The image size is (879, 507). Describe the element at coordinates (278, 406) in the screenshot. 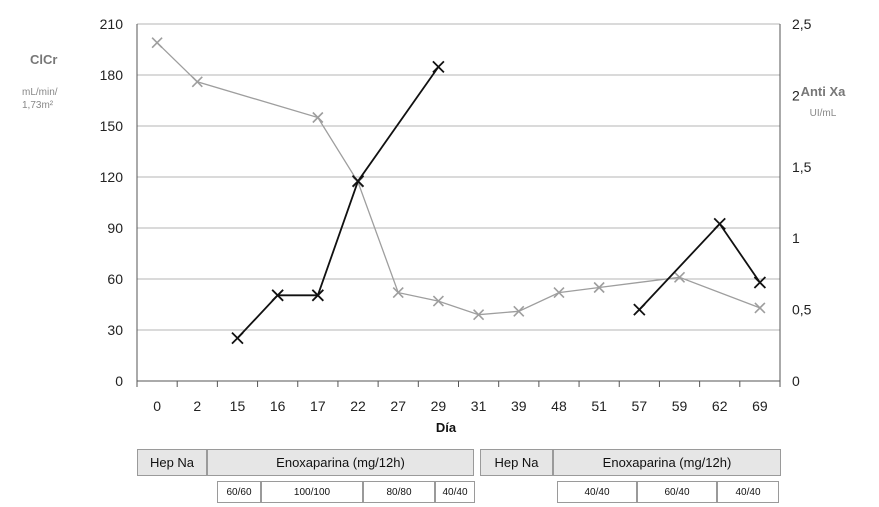

I see `x-tick-label: 16` at that location.